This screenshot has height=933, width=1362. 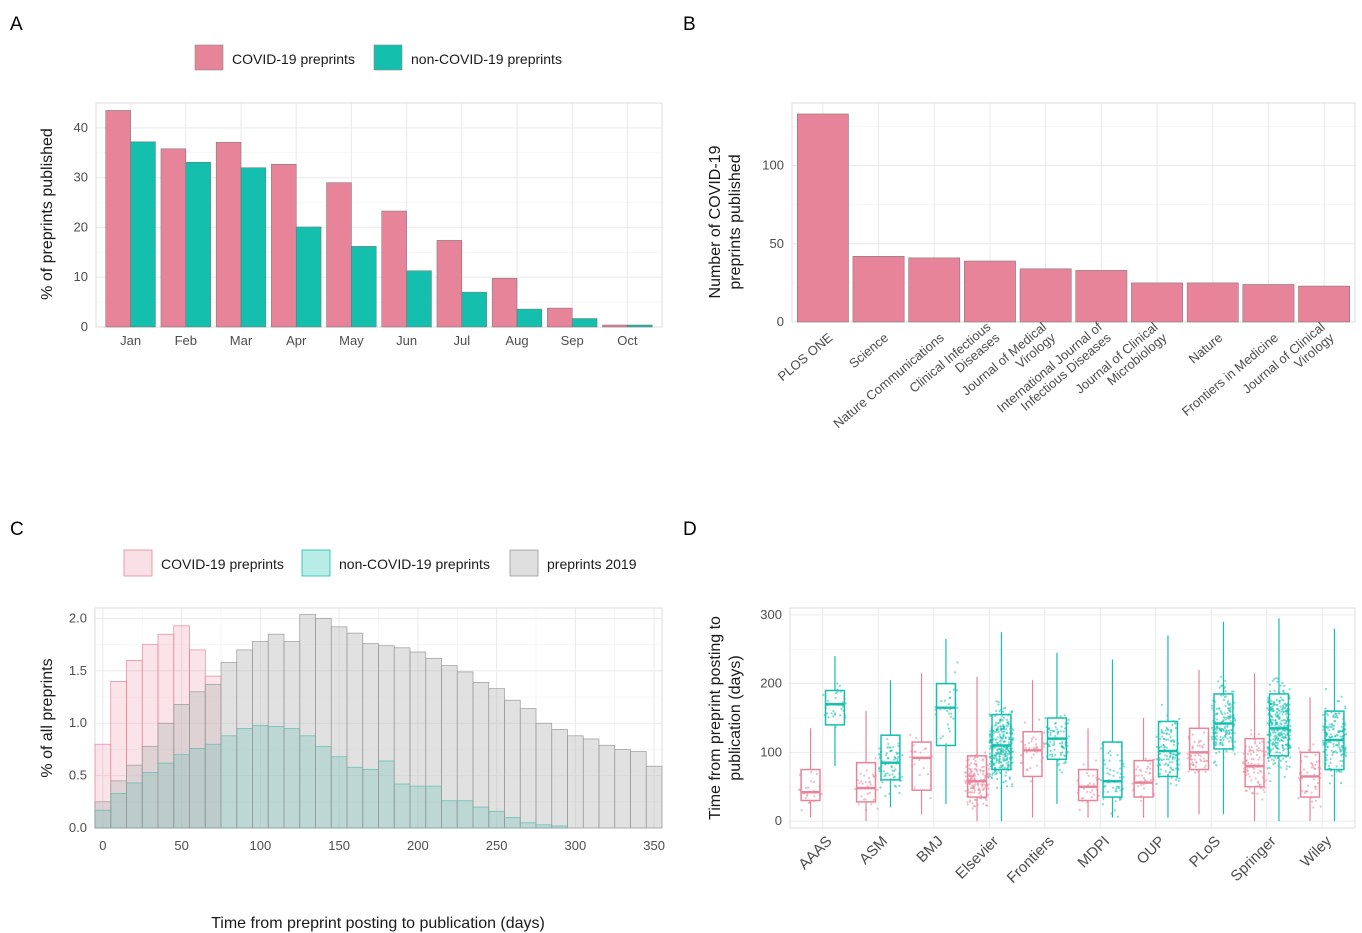 What do you see at coordinates (1168, 749) in the screenshot?
I see `box-noncovid` at bounding box center [1168, 749].